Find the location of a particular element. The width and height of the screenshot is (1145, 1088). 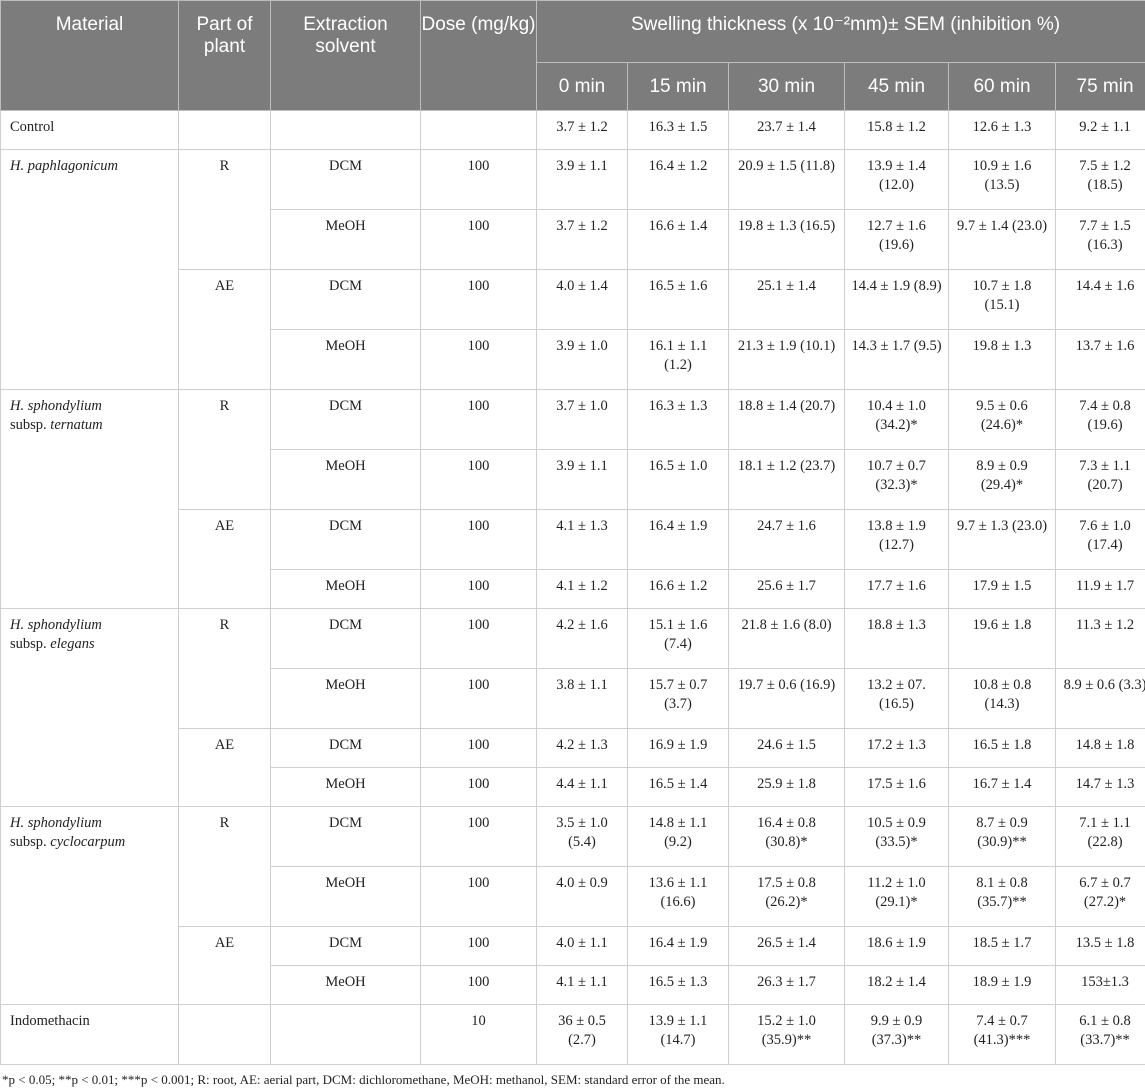

value-cell: 6.1 ± 0.8 (33.7)** is located at coordinates (1100, 1035).